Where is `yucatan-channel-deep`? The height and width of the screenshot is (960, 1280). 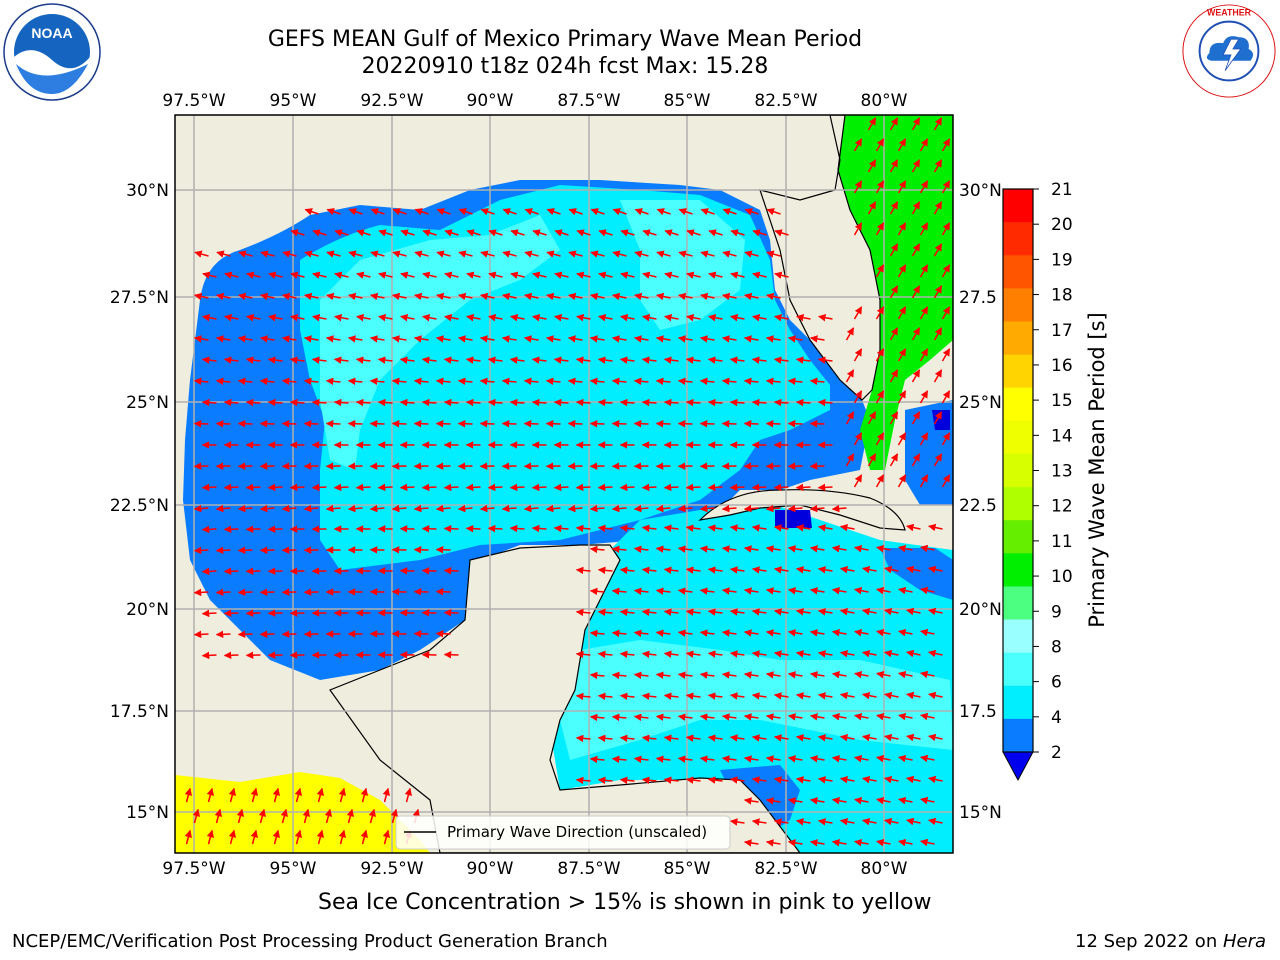
yucatan-channel-deep is located at coordinates (793, 519).